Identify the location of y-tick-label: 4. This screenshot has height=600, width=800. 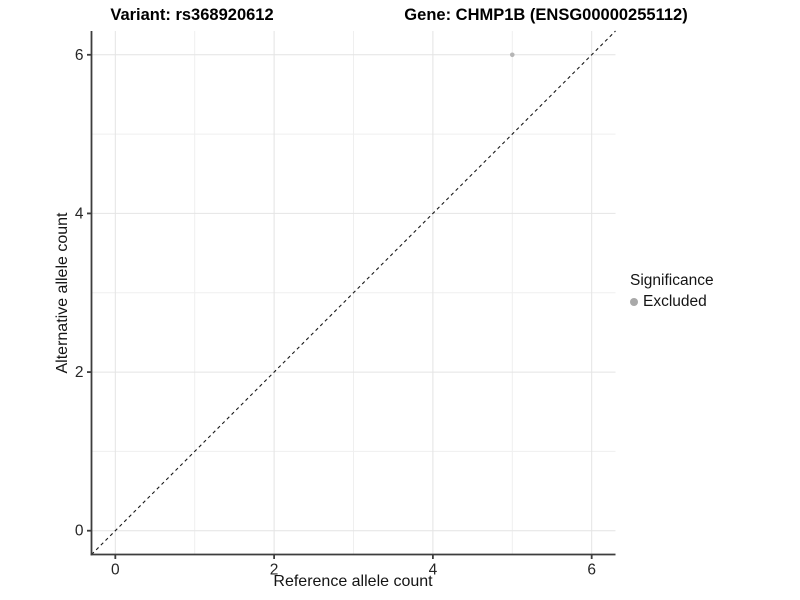
(79, 213).